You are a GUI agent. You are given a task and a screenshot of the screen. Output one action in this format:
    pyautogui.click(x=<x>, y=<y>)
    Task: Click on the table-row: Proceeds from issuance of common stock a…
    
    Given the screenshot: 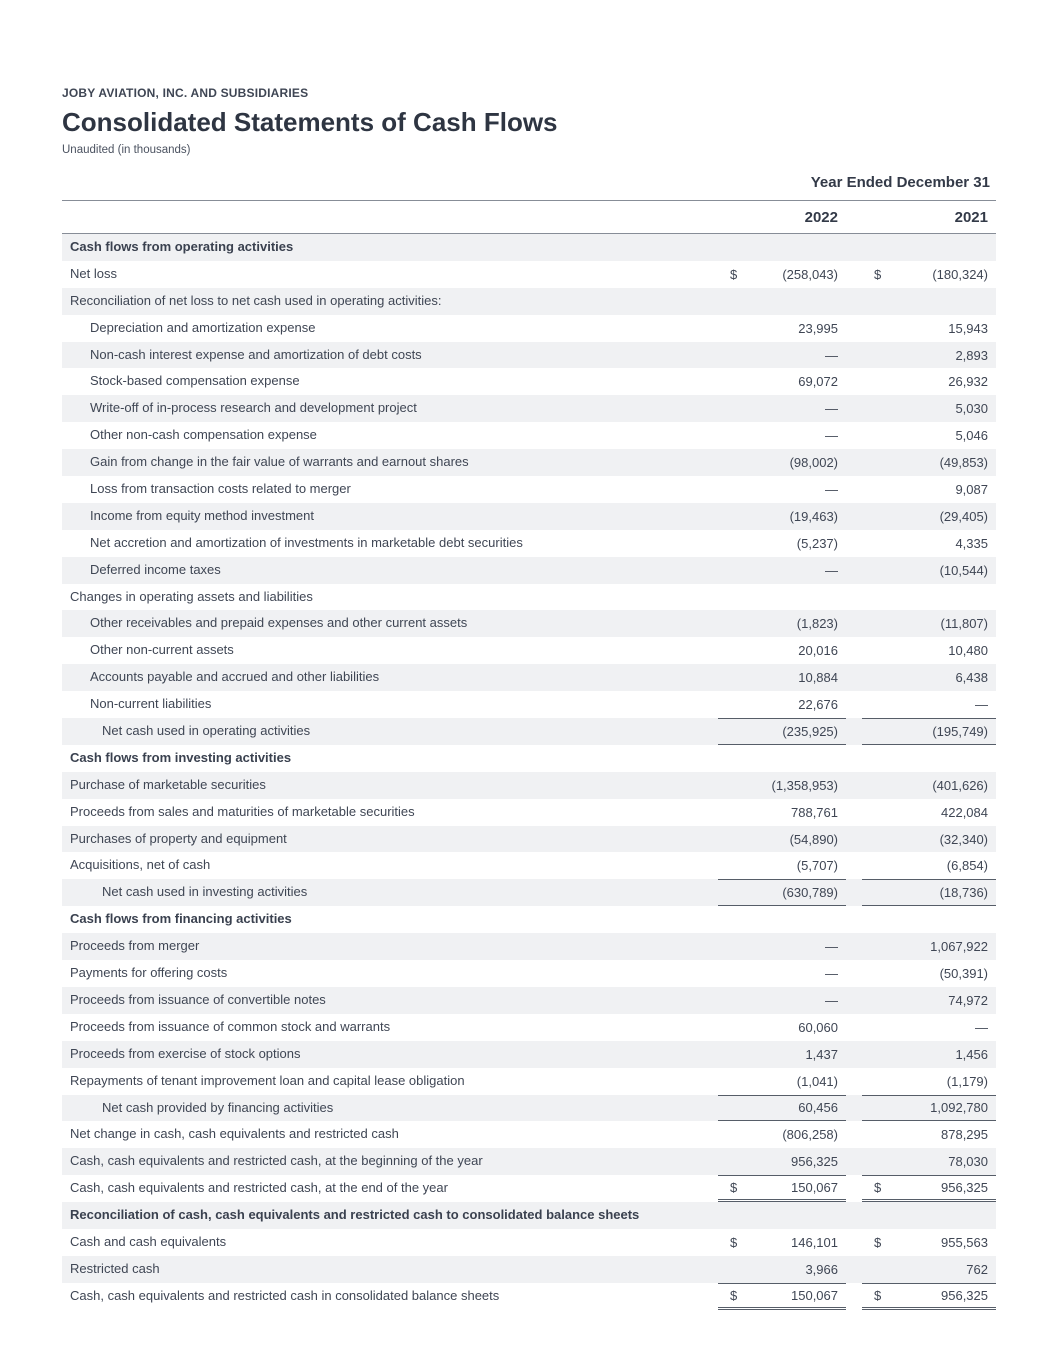 What is the action you would take?
    pyautogui.click(x=529, y=1027)
    